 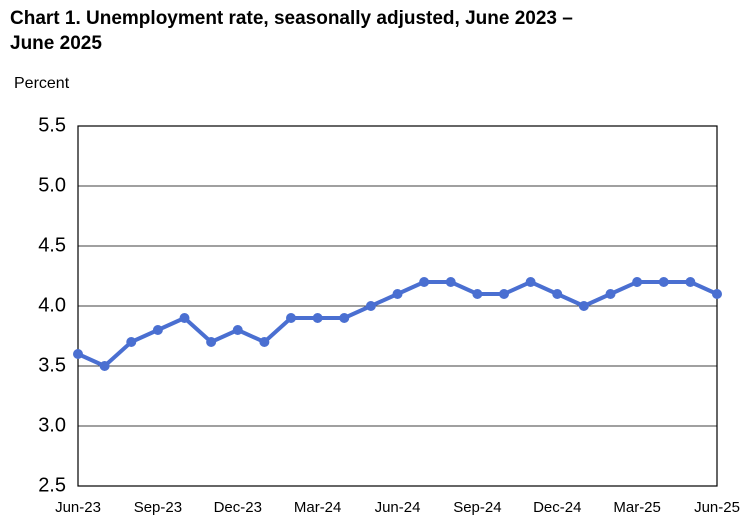 I want to click on y-tick-label: 5.5, so click(x=52, y=125).